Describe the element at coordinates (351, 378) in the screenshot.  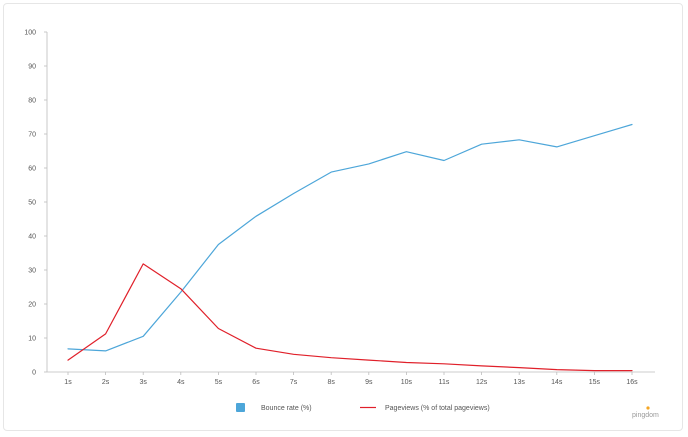
I see `x-axis: 1s 2s 3s 4s 5s 6s 7s 8s 9s 10s 11s 12s 13s 14s 15s 16s` at that location.